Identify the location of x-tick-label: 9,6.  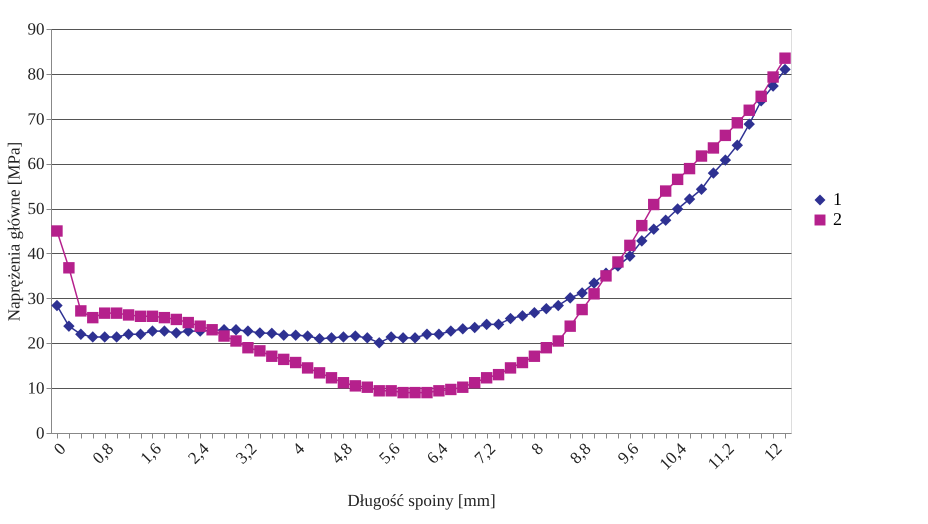
(628, 453).